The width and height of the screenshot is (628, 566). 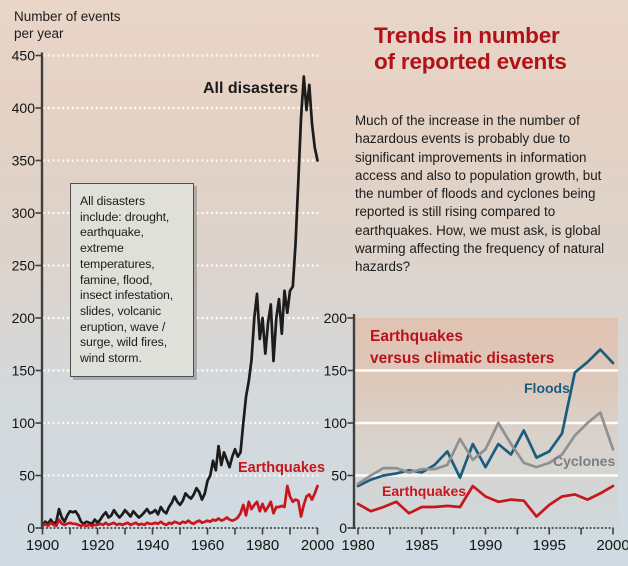 What do you see at coordinates (251, 88) in the screenshot?
I see `all-disasters-series-label: All disasters` at bounding box center [251, 88].